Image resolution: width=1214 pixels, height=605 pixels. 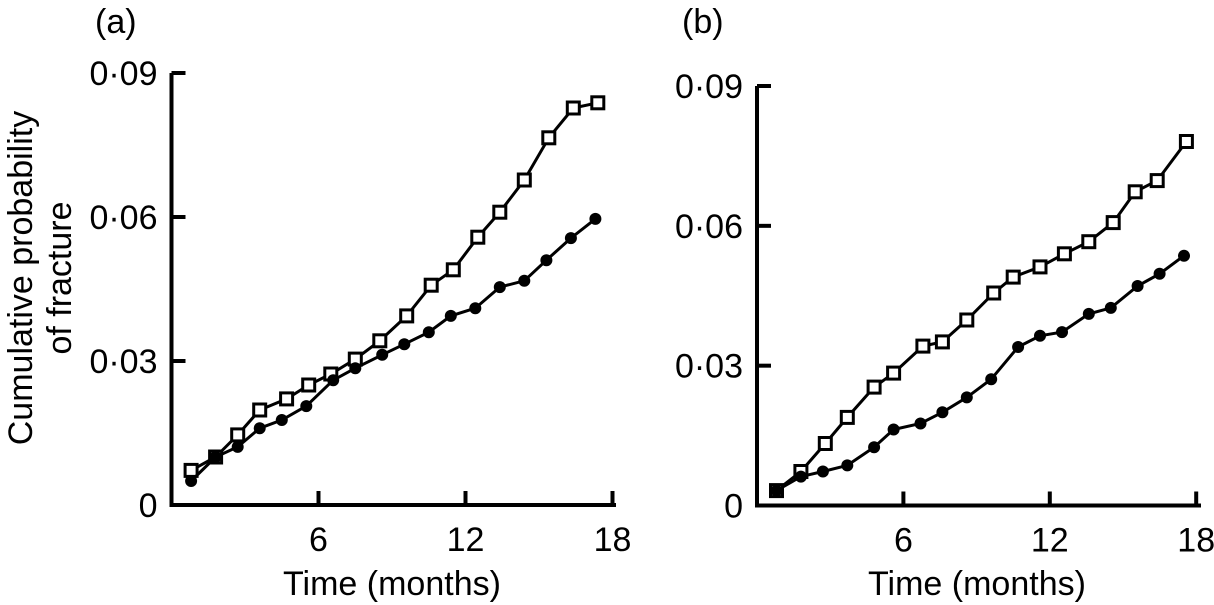 I want to click on panel-b-label: (b), so click(x=703, y=22).